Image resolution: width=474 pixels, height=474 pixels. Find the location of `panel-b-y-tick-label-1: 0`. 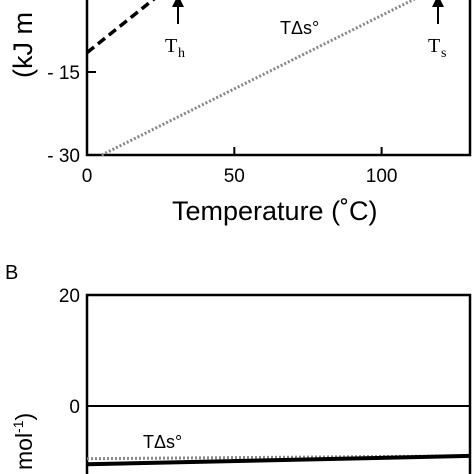

panel-b-y-tick-label-1: 0 is located at coordinates (74, 407).